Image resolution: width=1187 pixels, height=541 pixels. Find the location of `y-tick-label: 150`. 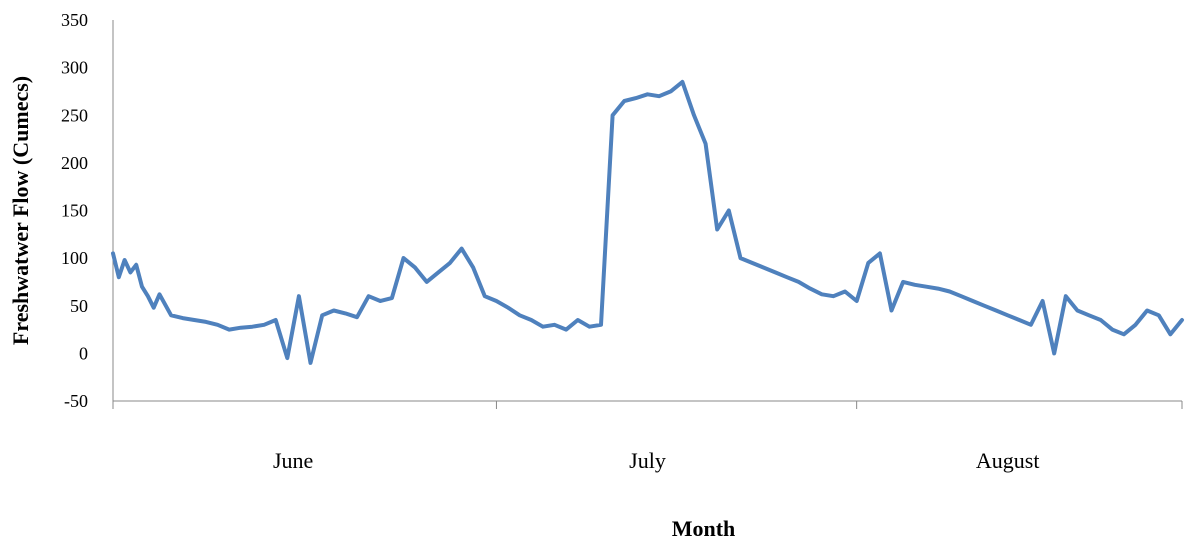

y-tick-label: 150 is located at coordinates (74, 211).